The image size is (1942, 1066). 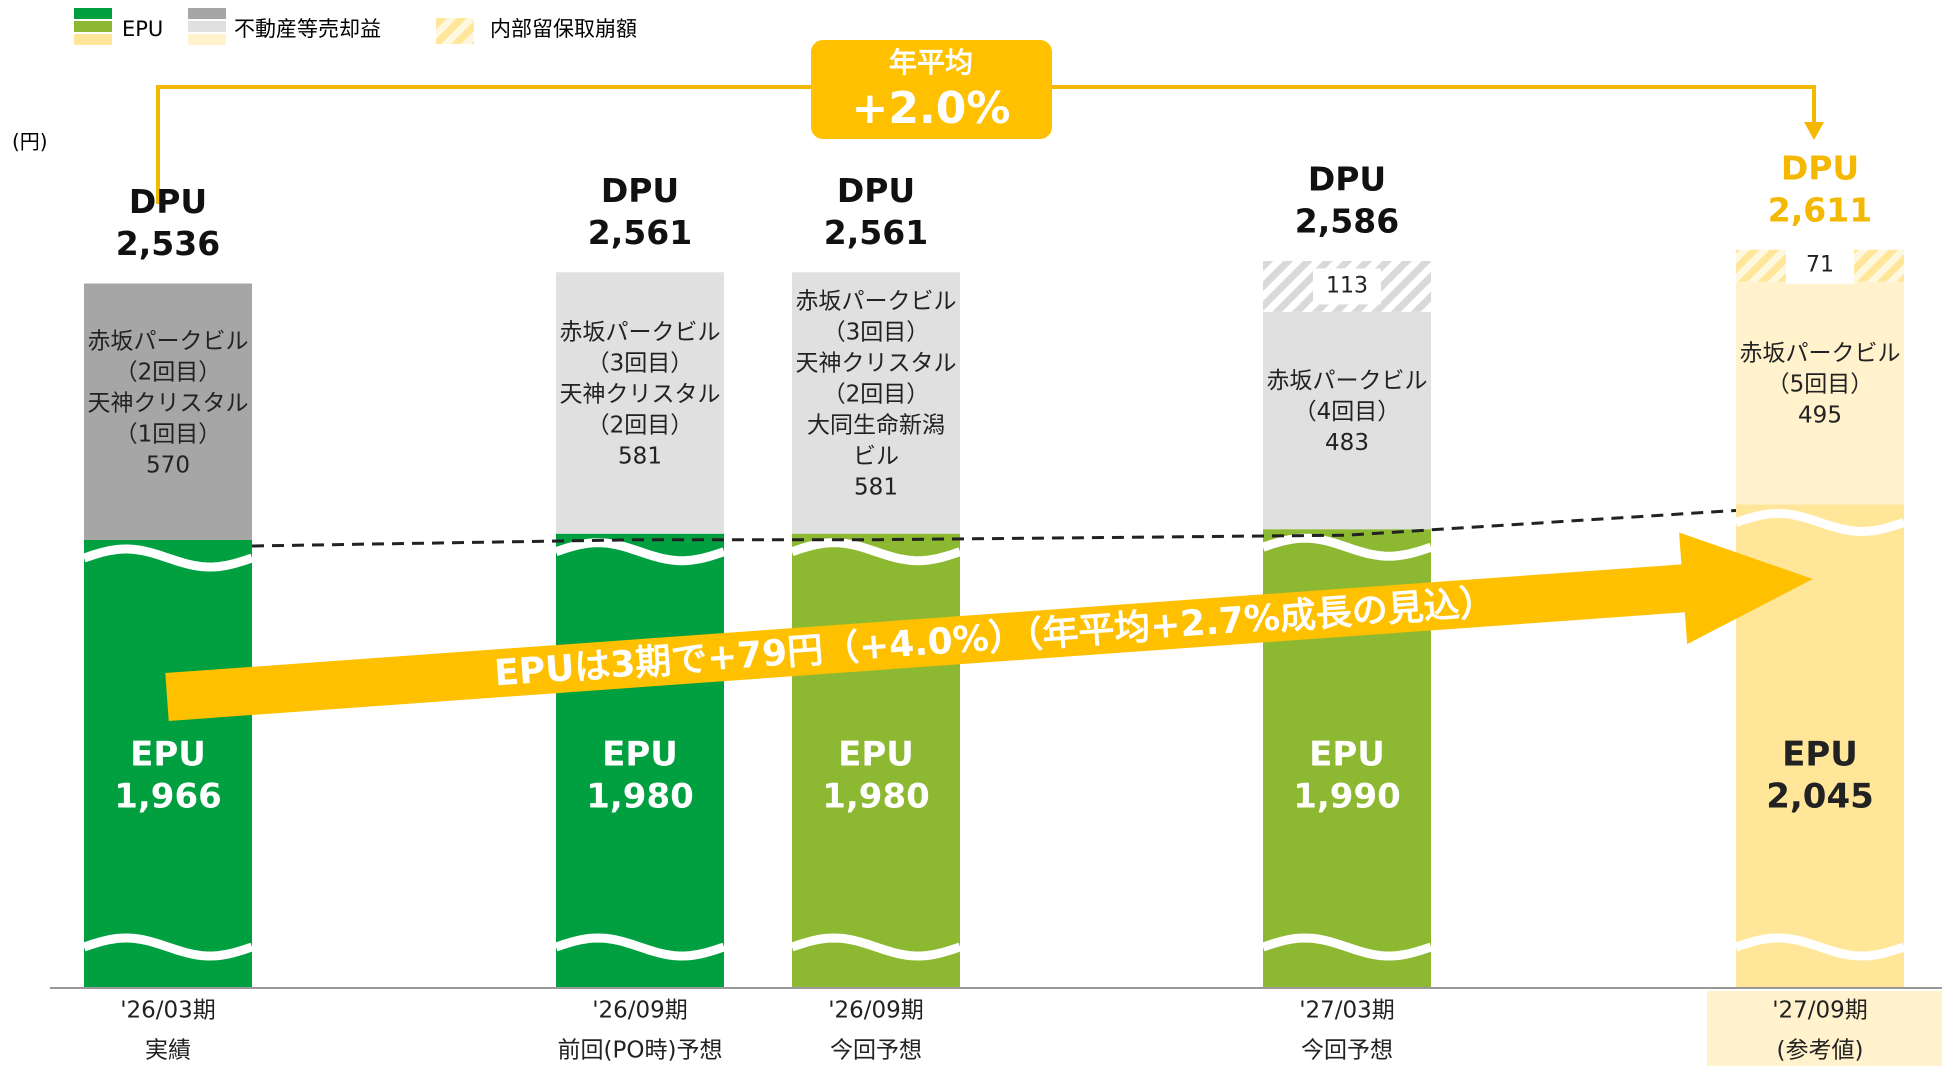 I want to click on epu-trend, so click(x=994, y=528).